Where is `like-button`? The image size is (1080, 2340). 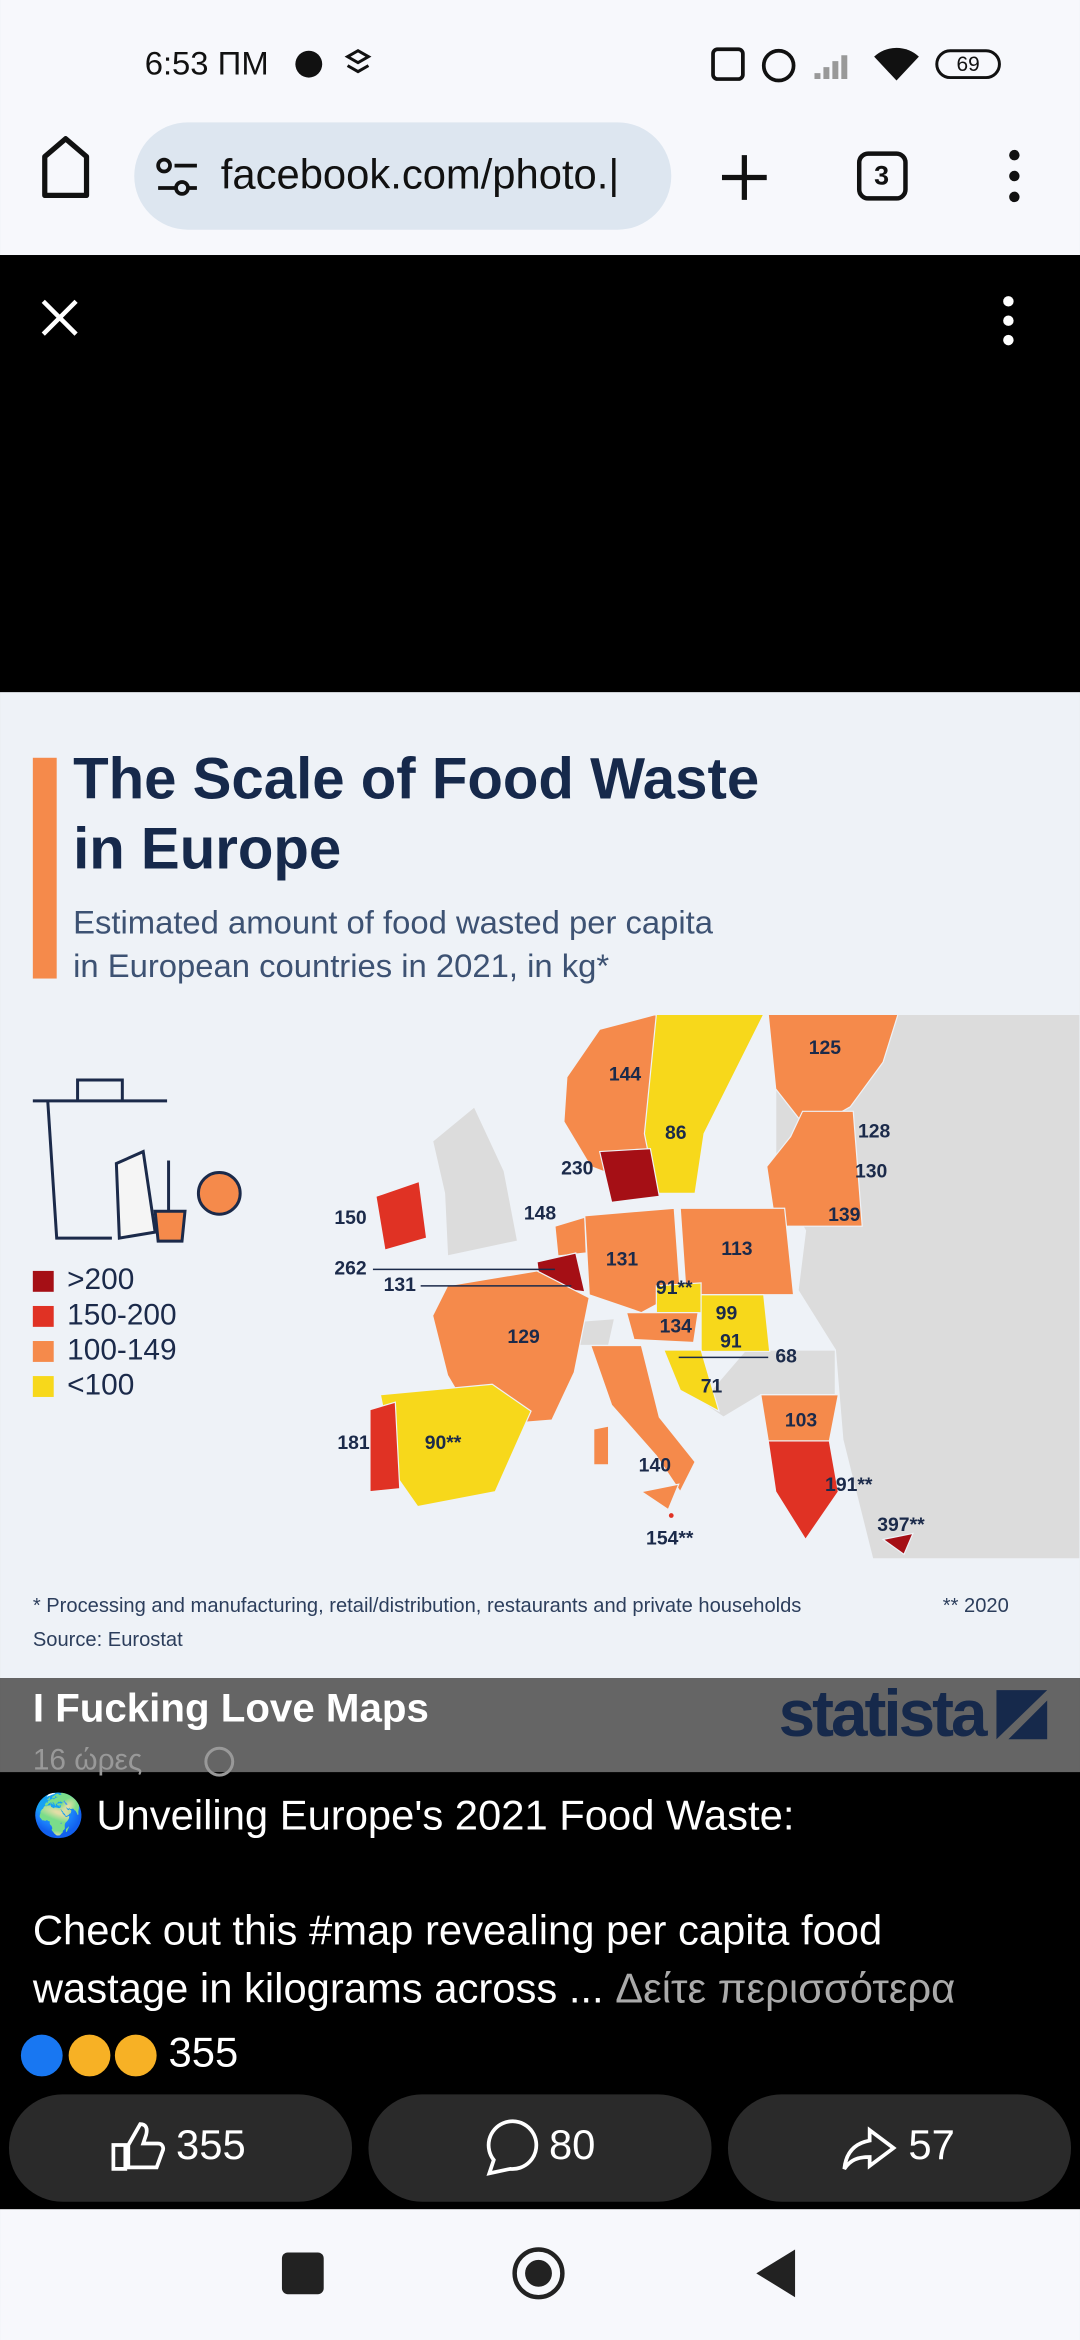 like-button is located at coordinates (180, 2148).